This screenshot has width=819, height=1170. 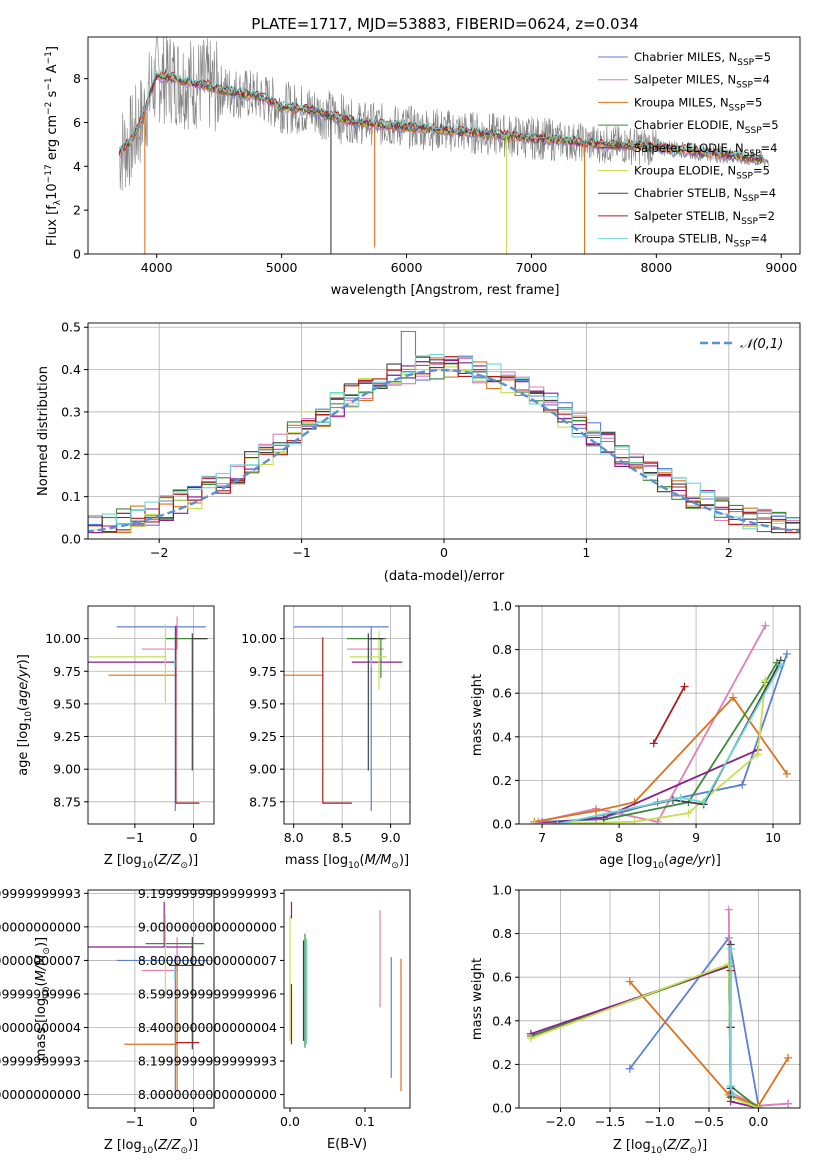 I want to click on x-tick-label: 8000, so click(x=656, y=267).